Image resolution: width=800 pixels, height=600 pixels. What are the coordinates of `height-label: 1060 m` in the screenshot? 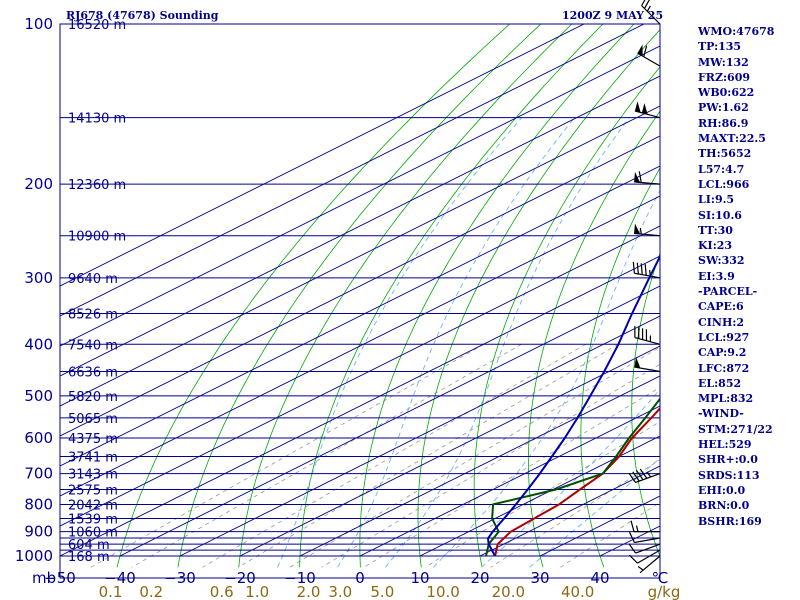 It's located at (93, 533).